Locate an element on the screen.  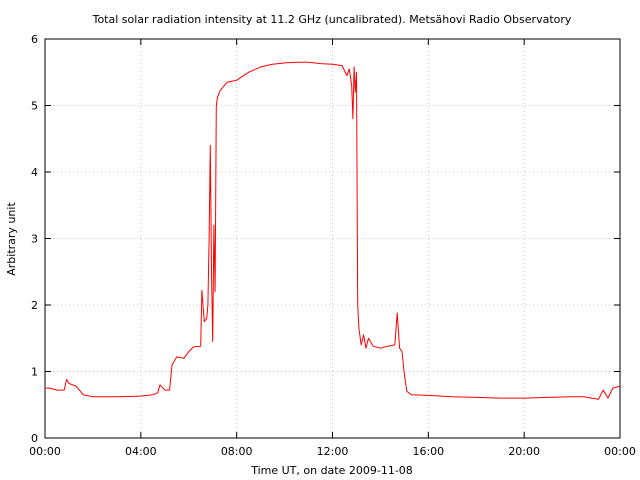
x-tick-label: 16:00 is located at coordinates (428, 451).